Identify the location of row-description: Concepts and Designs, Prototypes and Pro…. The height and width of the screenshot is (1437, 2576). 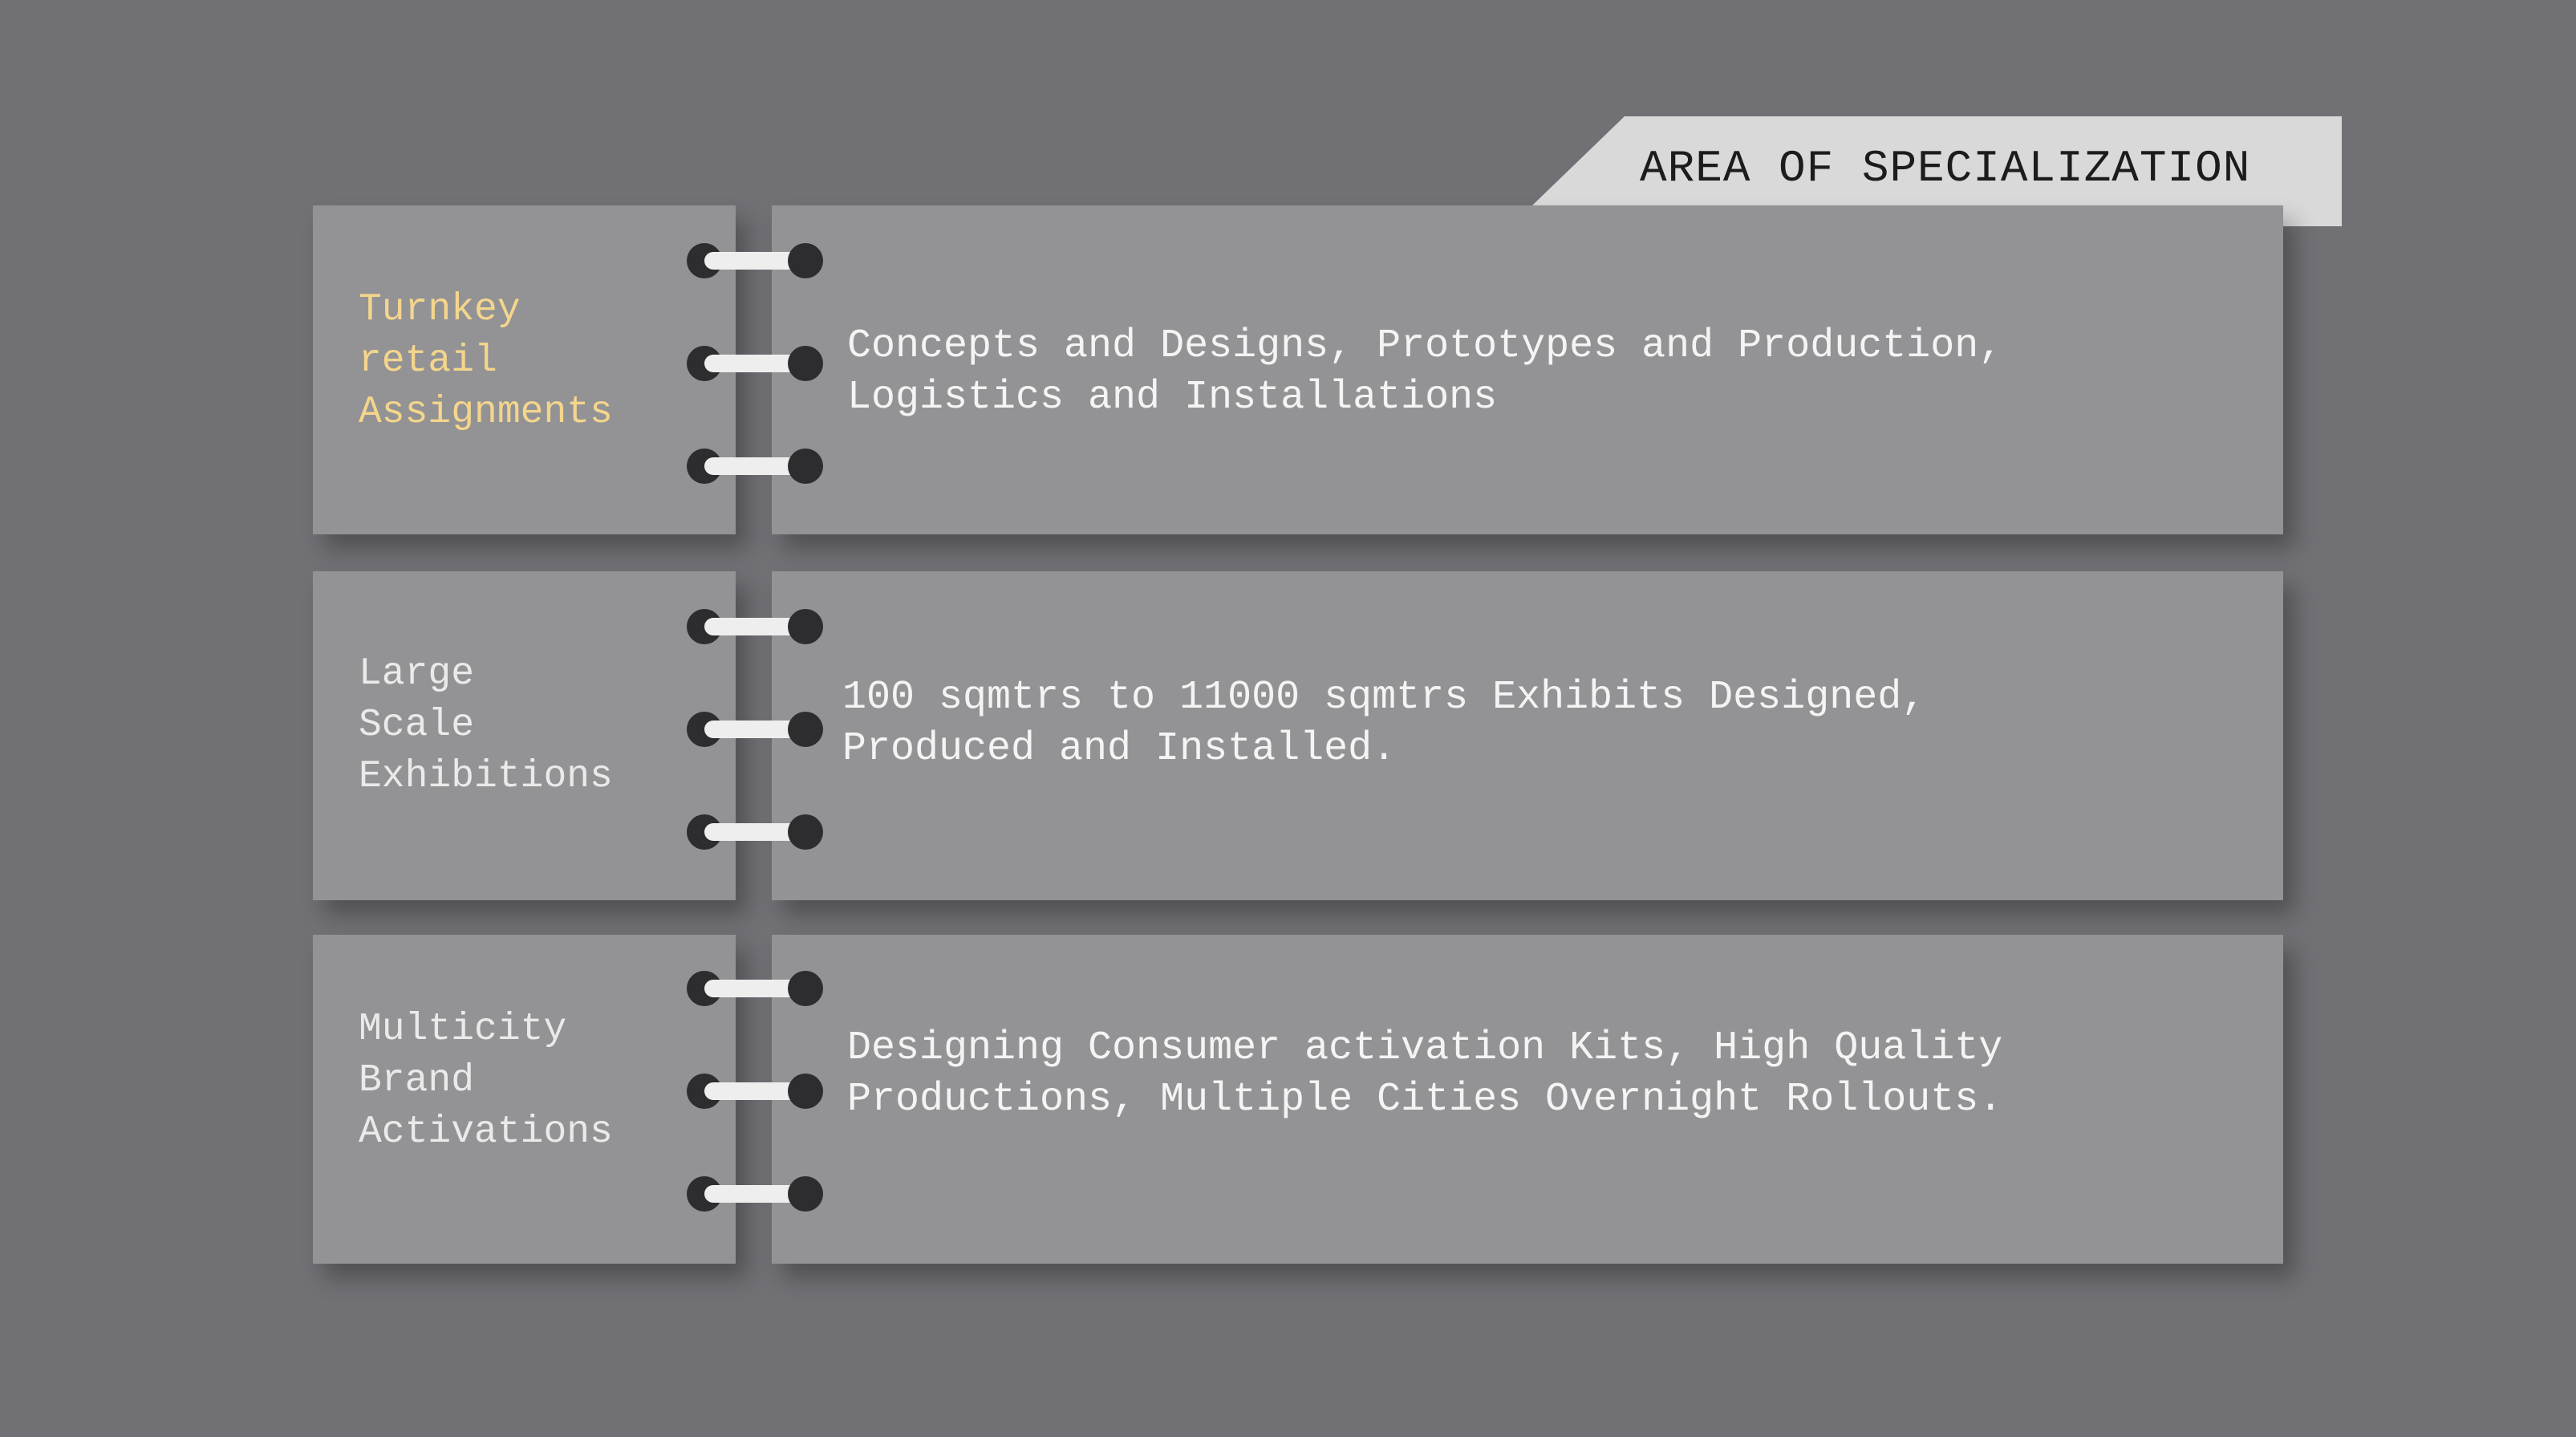
(1425, 371).